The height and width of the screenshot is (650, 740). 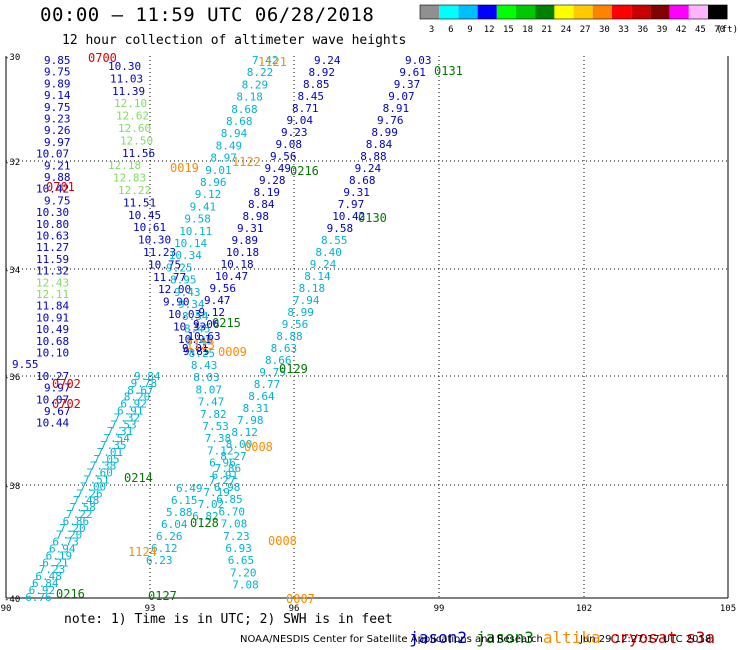 I want to click on wave-height-value: 6.82, so click(x=205, y=516).